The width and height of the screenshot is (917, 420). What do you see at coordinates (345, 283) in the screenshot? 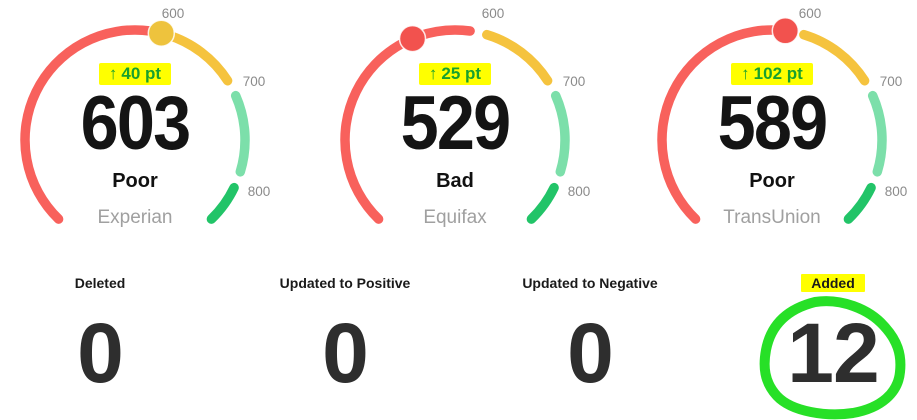
I see `kpi-label: Updated to Positive` at bounding box center [345, 283].